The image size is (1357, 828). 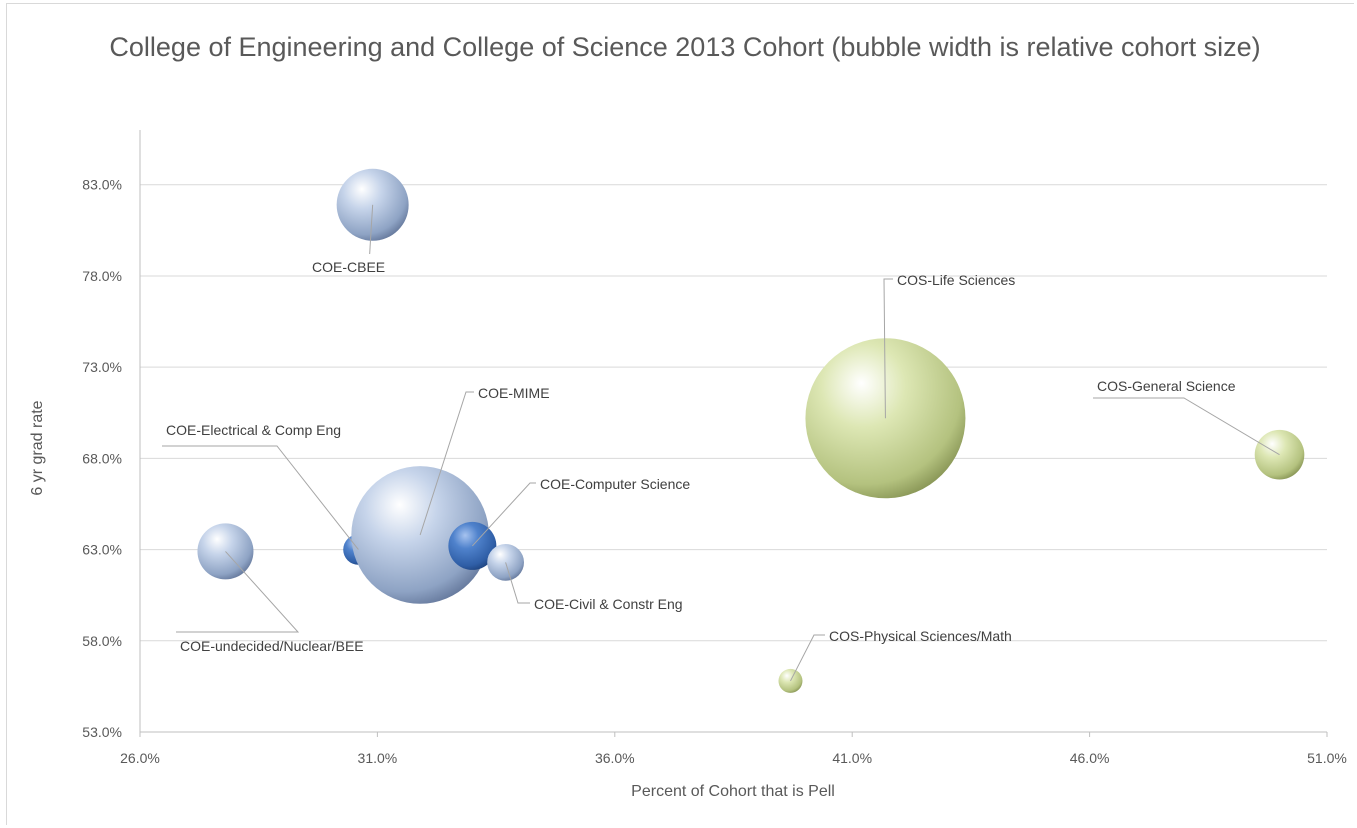 What do you see at coordinates (37, 447) in the screenshot?
I see `y-axis-title: 6 yr grad rate` at bounding box center [37, 447].